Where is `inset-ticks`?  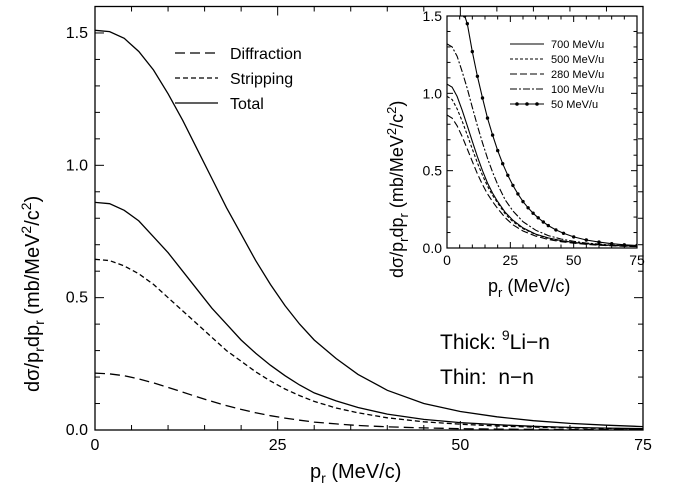 inset-ticks is located at coordinates (542, 132).